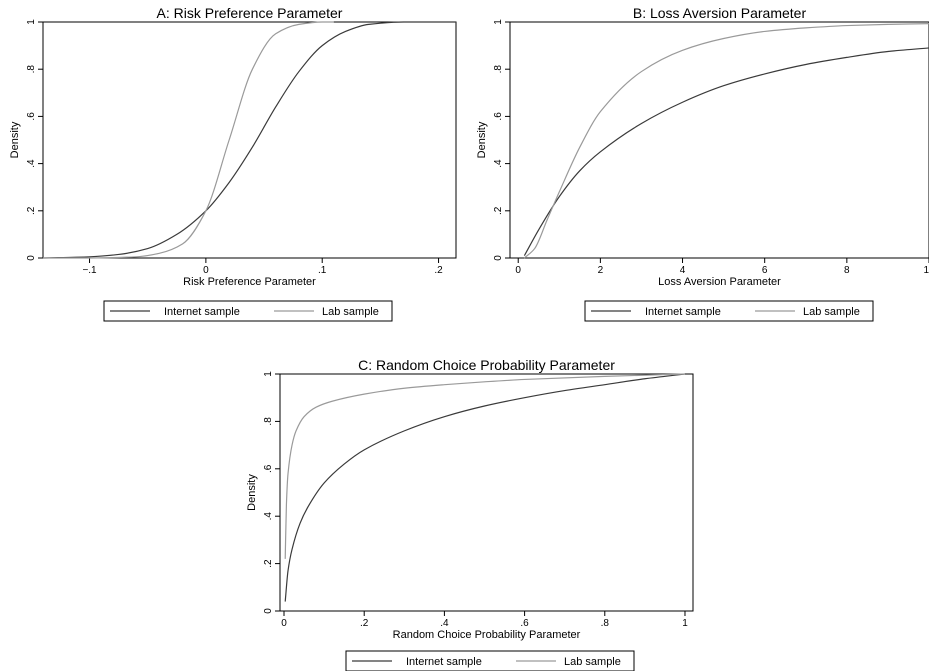  What do you see at coordinates (322, 270) in the screenshot?
I see `x-tick-label: .1` at bounding box center [322, 270].